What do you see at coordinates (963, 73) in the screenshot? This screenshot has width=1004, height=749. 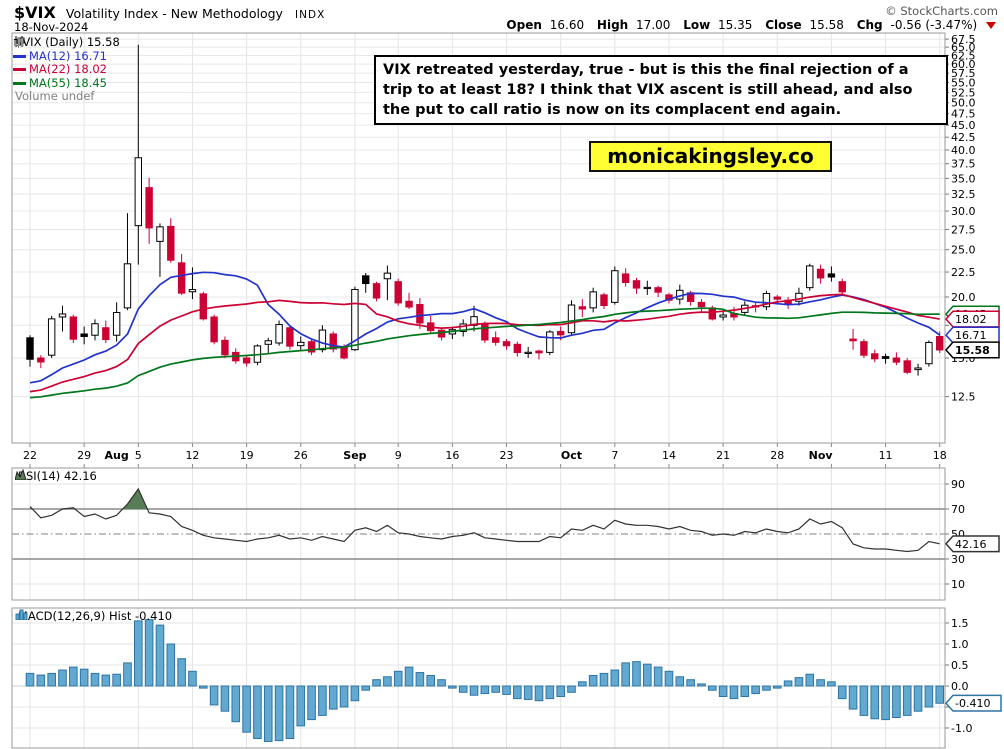 I see `svg-text: 57.5` at bounding box center [963, 73].